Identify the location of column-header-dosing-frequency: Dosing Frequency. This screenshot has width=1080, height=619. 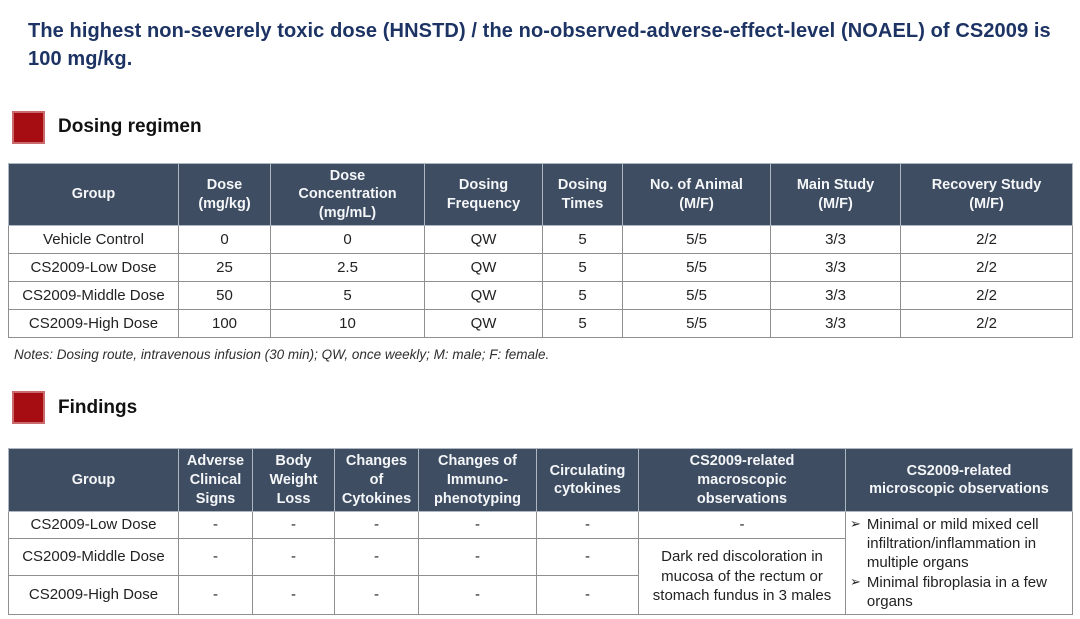
(483, 194).